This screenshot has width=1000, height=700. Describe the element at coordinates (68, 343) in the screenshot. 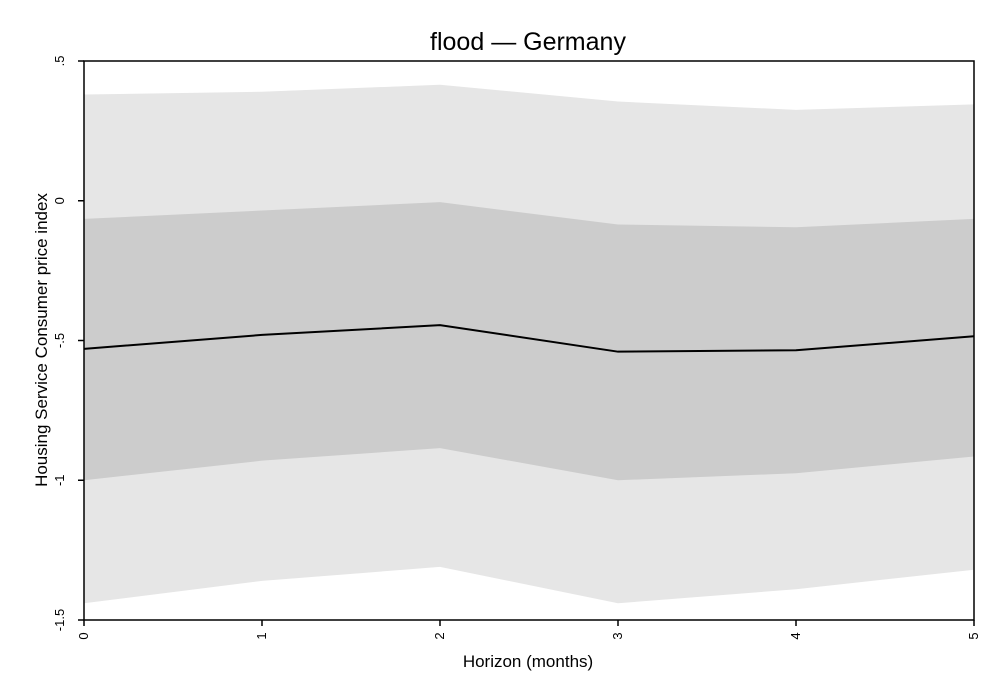

I see `y-axis: .5 0 -.5 -1 -1.5` at that location.